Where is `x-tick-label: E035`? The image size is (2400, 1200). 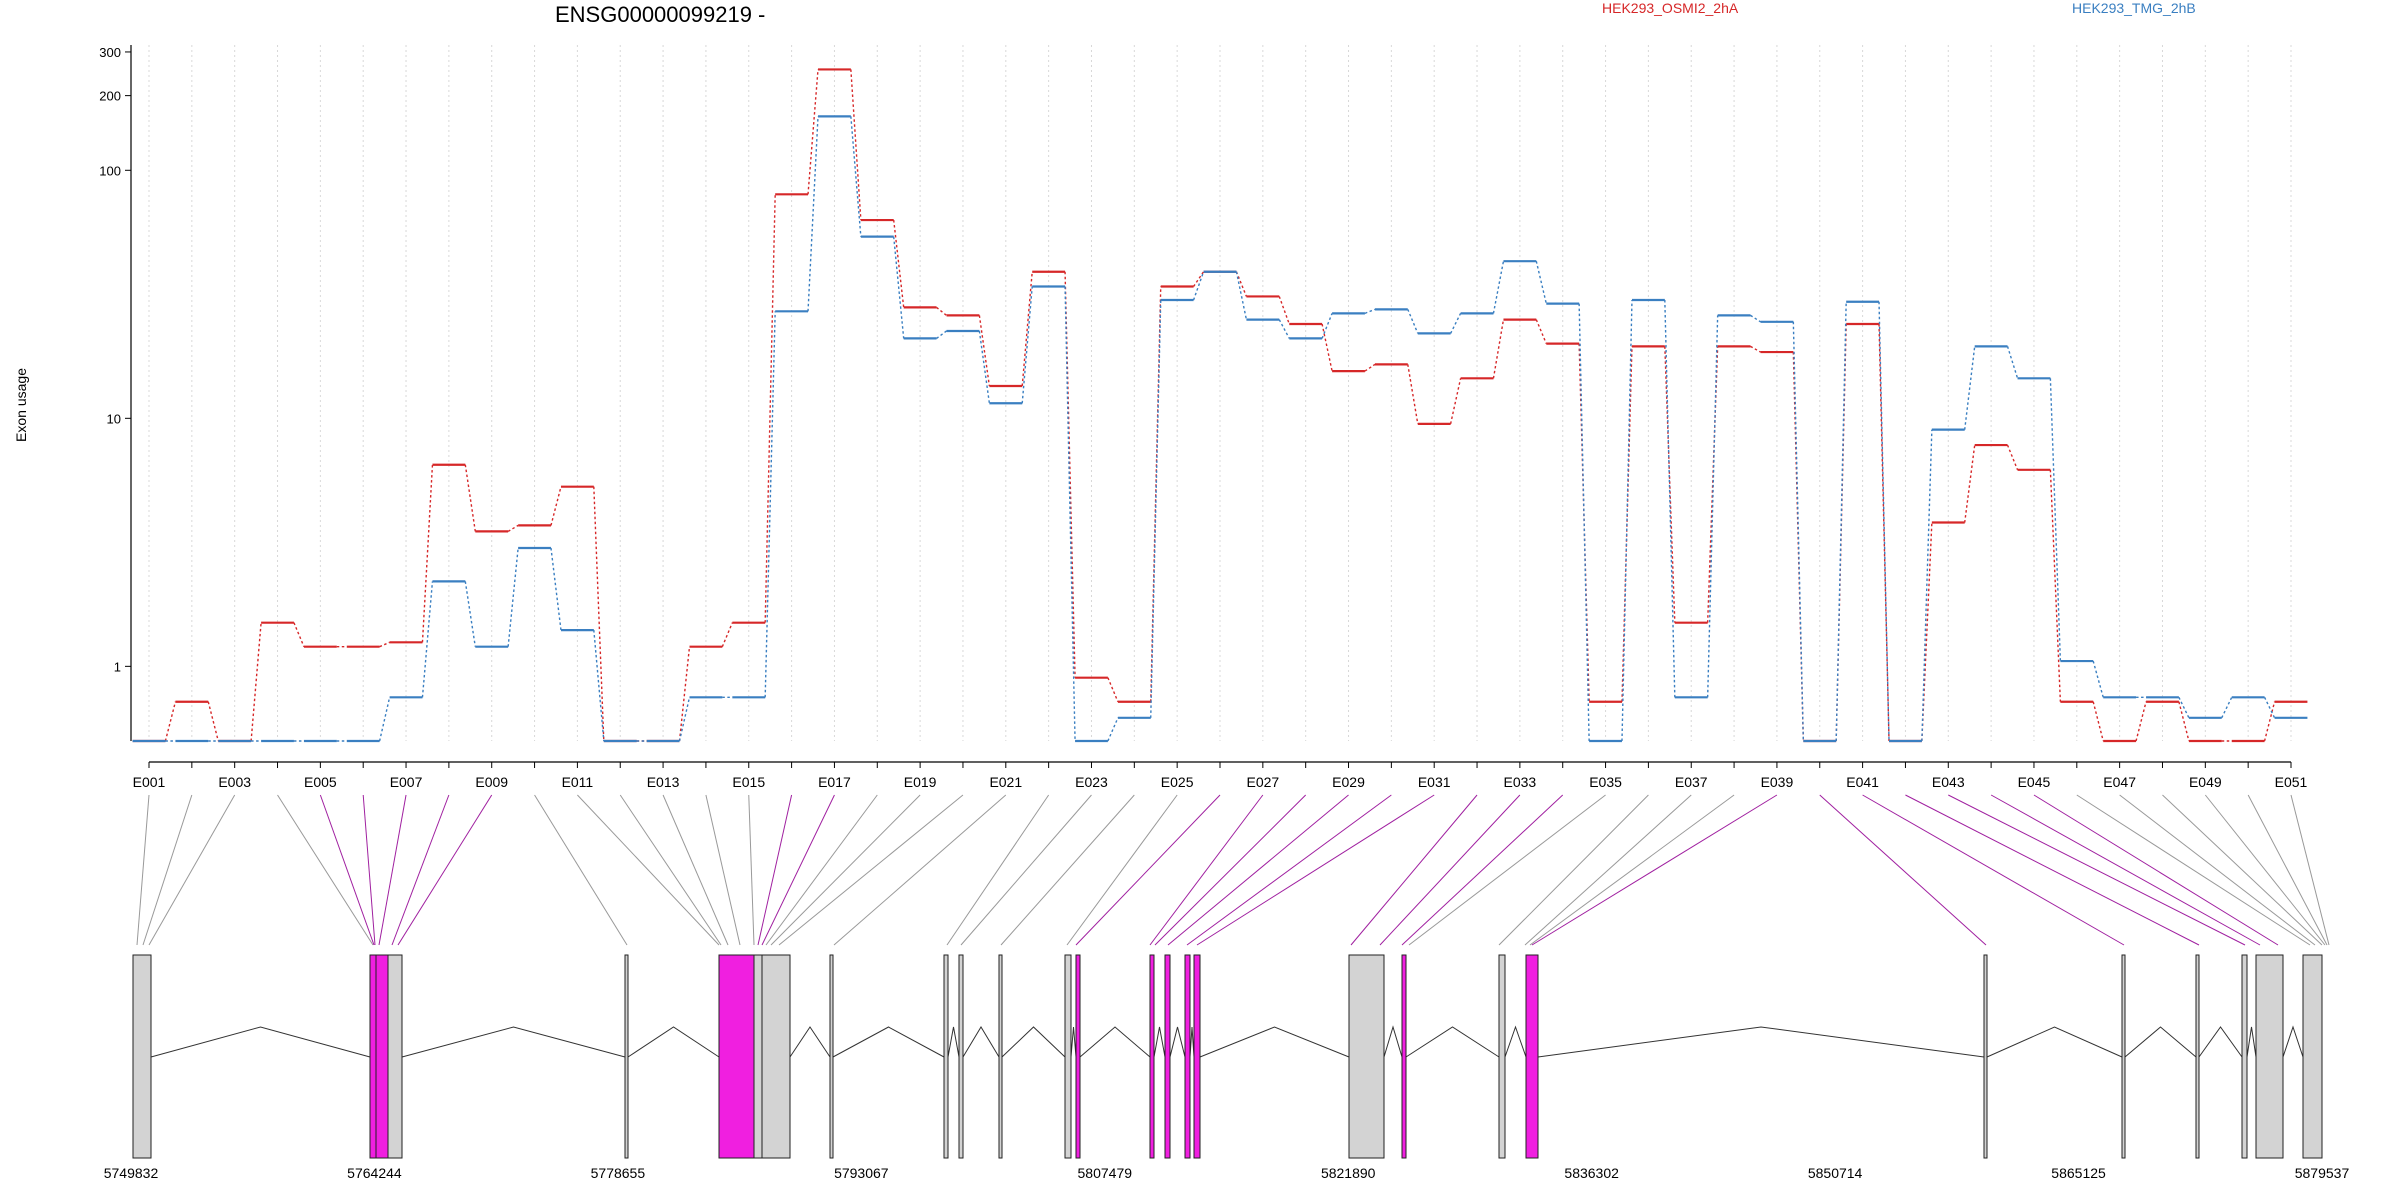 x-tick-label: E035 is located at coordinates (1605, 782).